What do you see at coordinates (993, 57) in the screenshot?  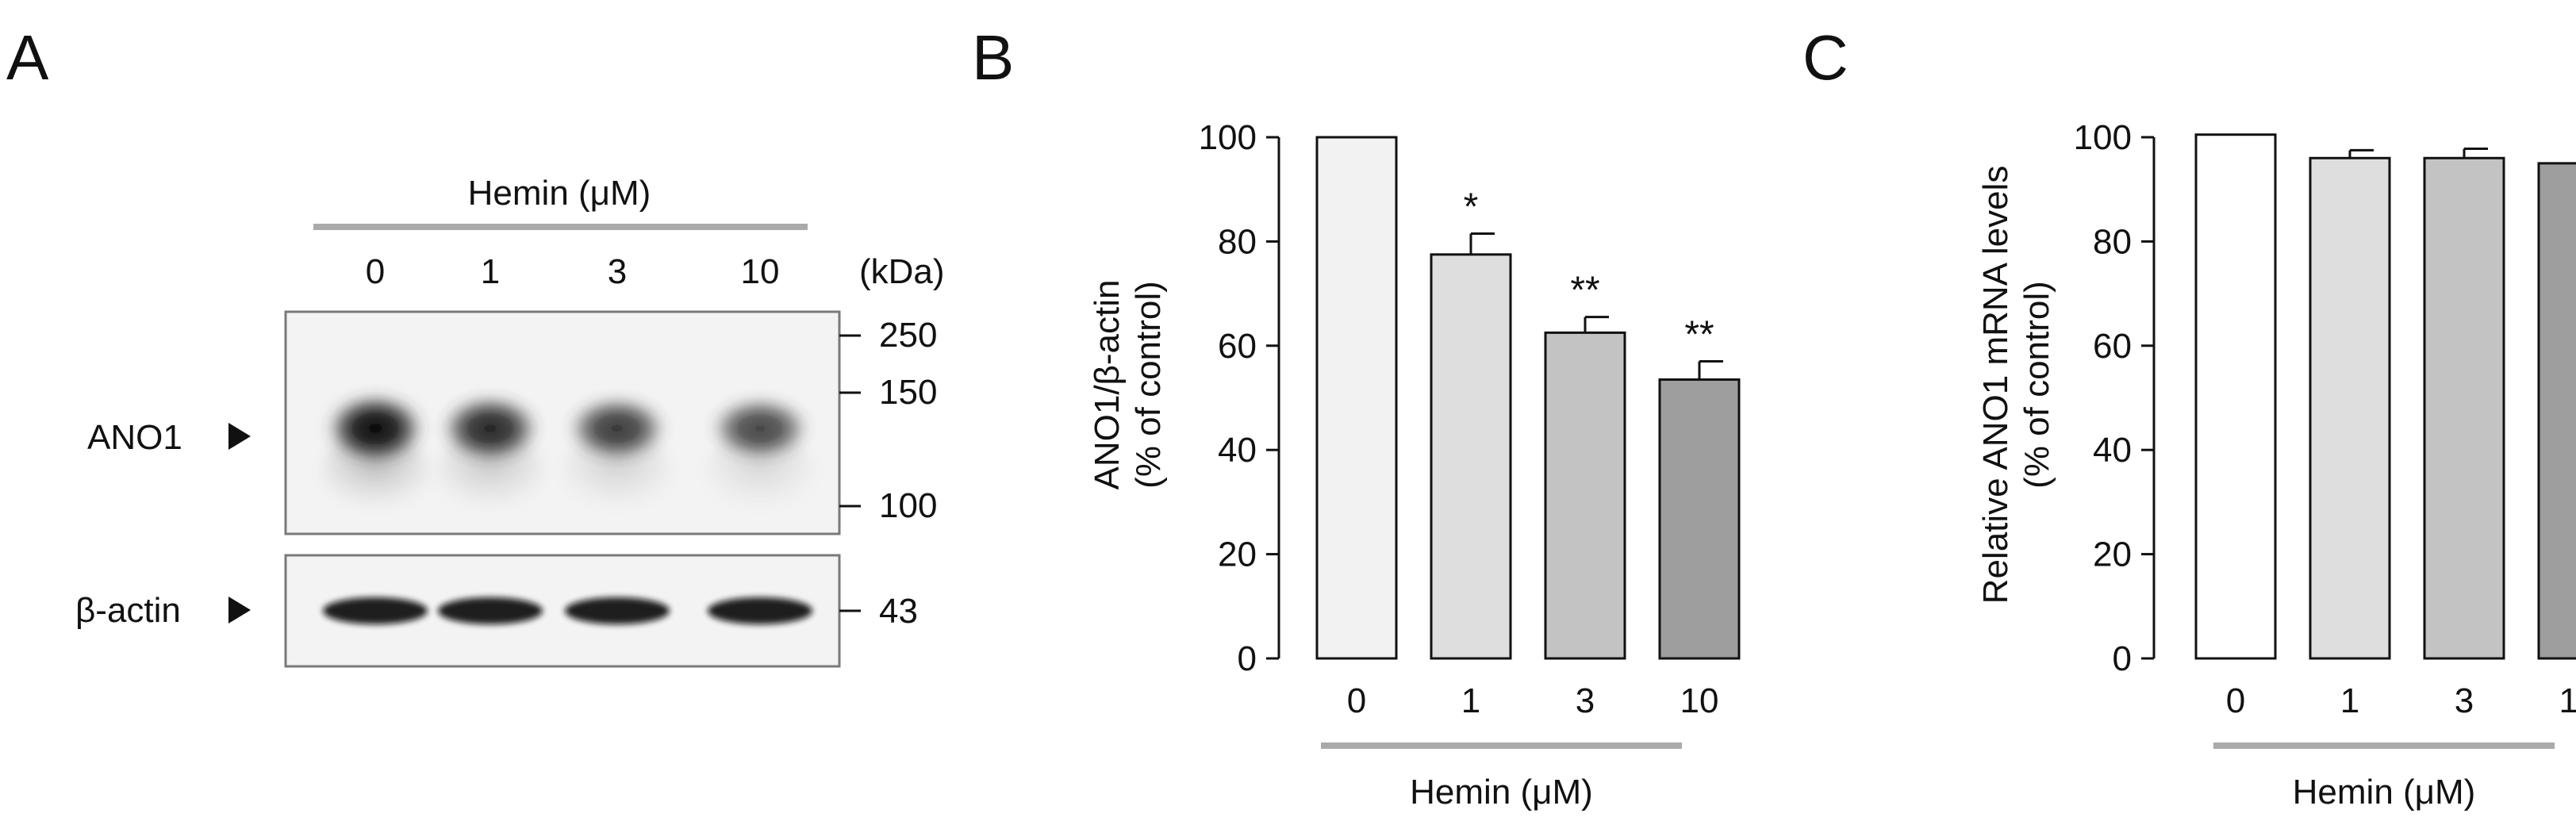 I see `panel-letter-b: B` at bounding box center [993, 57].